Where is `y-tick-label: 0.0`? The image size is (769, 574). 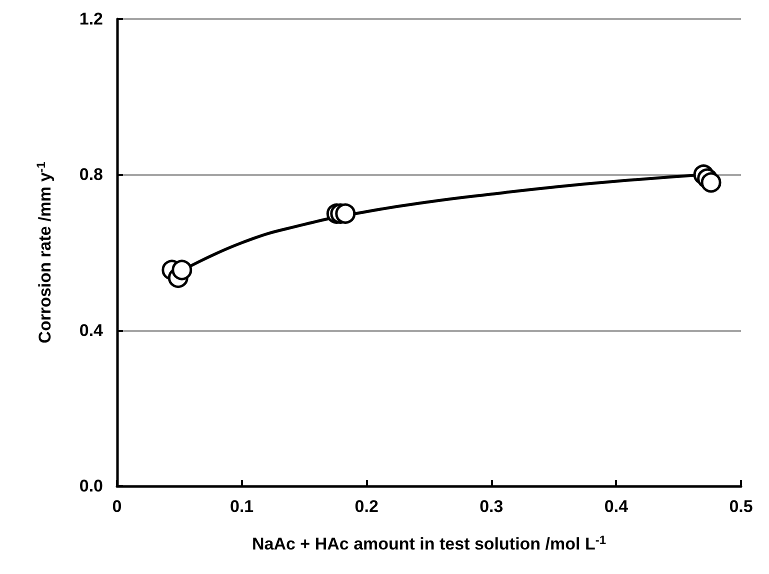 y-tick-label: 0.0 is located at coordinates (91, 486).